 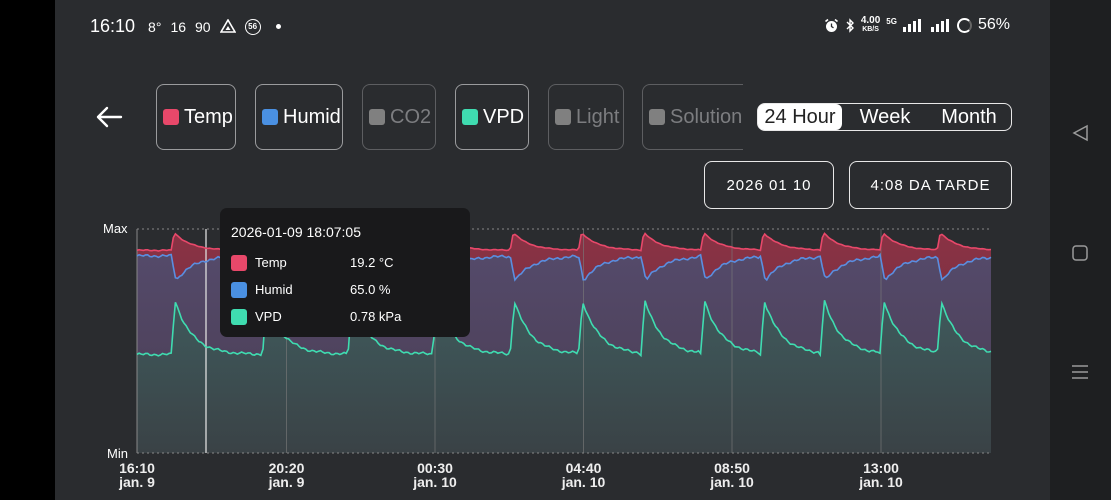 I want to click on light-swatch-icon, so click(x=563, y=117).